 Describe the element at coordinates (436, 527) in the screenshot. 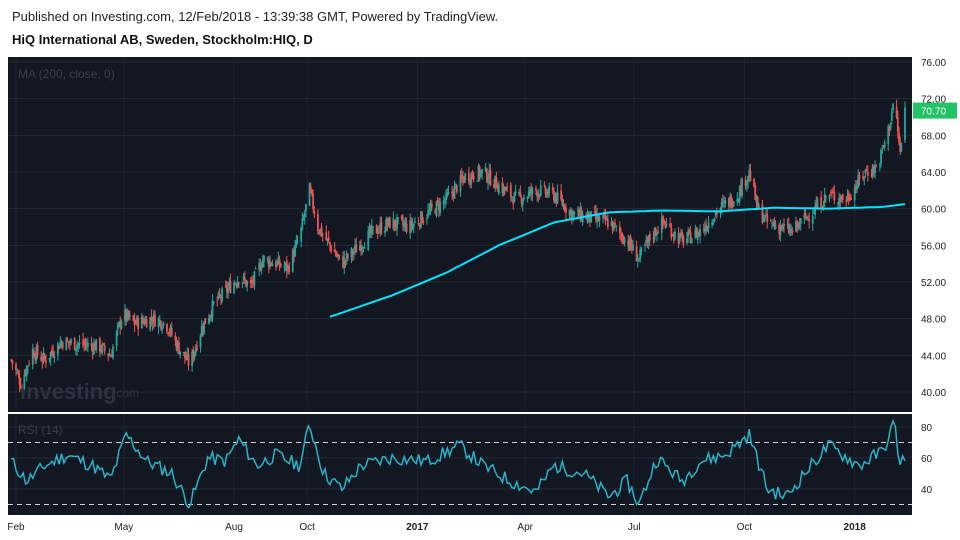

I see `time-axis: Feb May Aug Oct 2017 Apr Jul Oct 2018` at that location.